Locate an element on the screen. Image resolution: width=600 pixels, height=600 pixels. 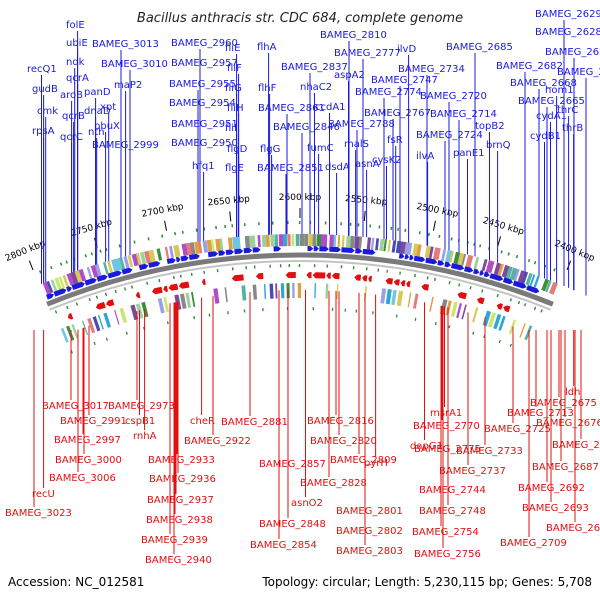
gene-label: BAMEG_2628 is located at coordinates (567, 32).